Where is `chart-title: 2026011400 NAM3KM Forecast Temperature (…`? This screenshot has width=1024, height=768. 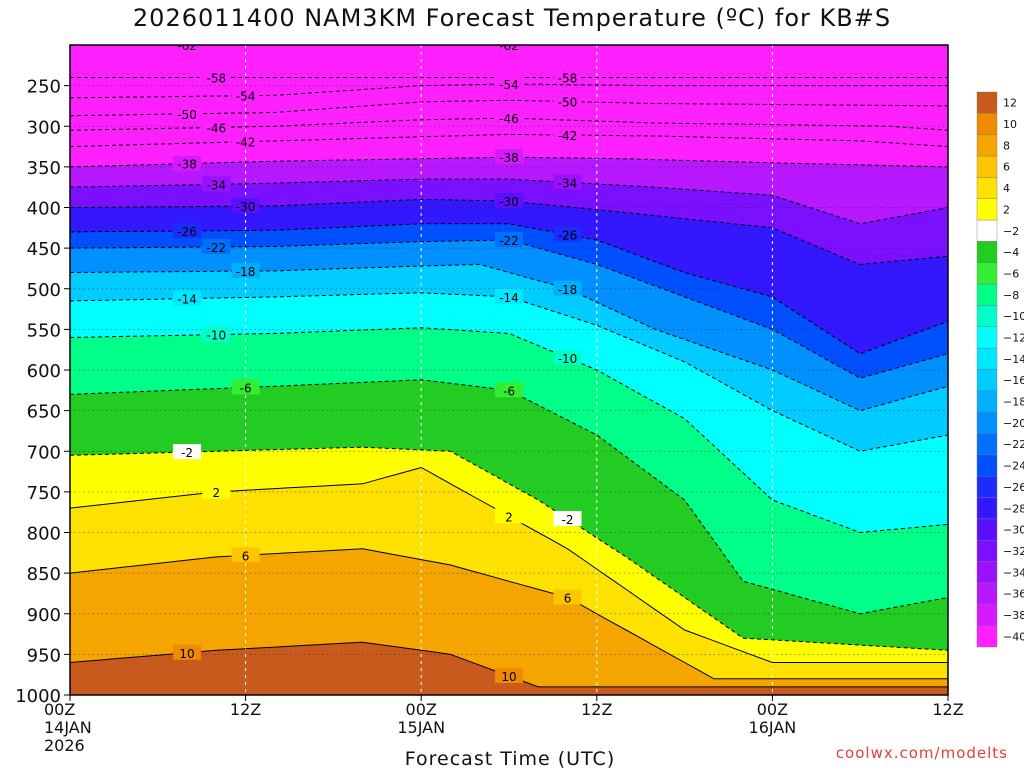 chart-title: 2026011400 NAM3KM Forecast Temperature (… is located at coordinates (512, 18).